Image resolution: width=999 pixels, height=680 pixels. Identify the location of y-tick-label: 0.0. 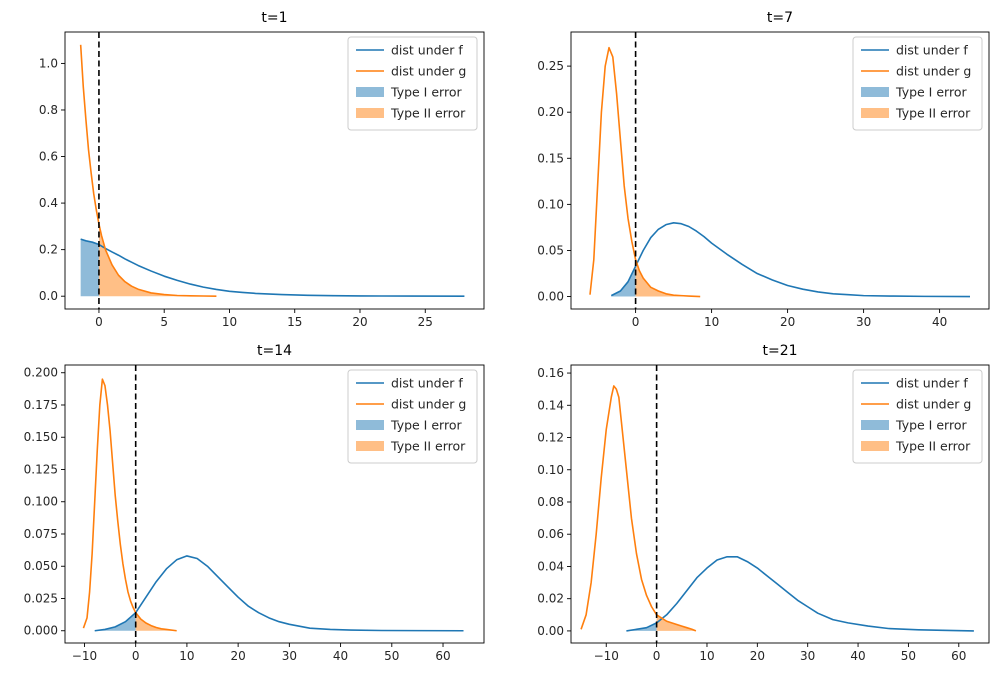
(48, 296).